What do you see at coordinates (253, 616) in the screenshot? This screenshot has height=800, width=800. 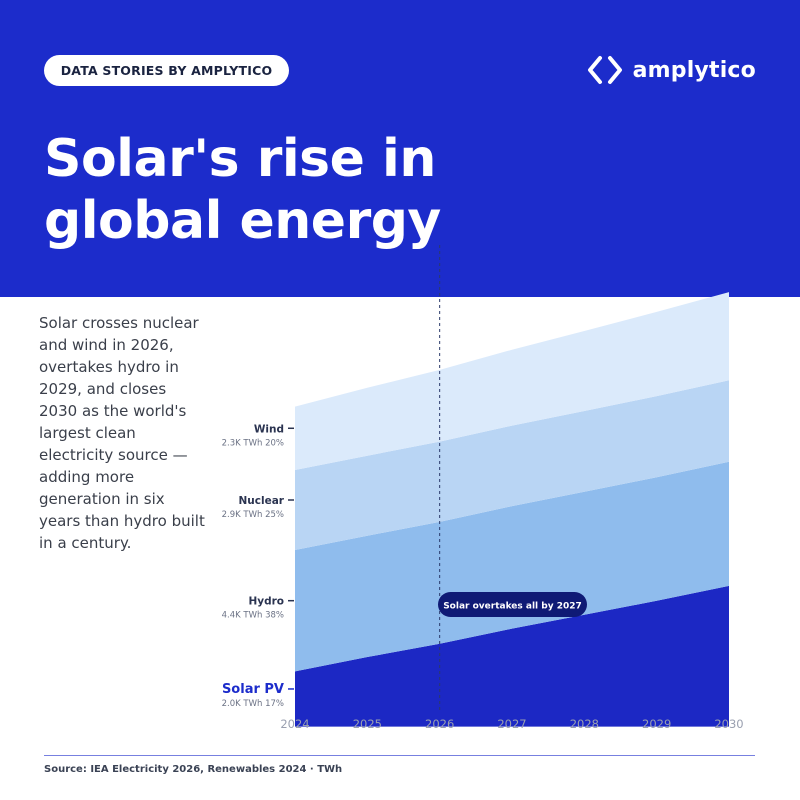 I see `series-value-hydro: 4.4K TWh 38%` at bounding box center [253, 616].